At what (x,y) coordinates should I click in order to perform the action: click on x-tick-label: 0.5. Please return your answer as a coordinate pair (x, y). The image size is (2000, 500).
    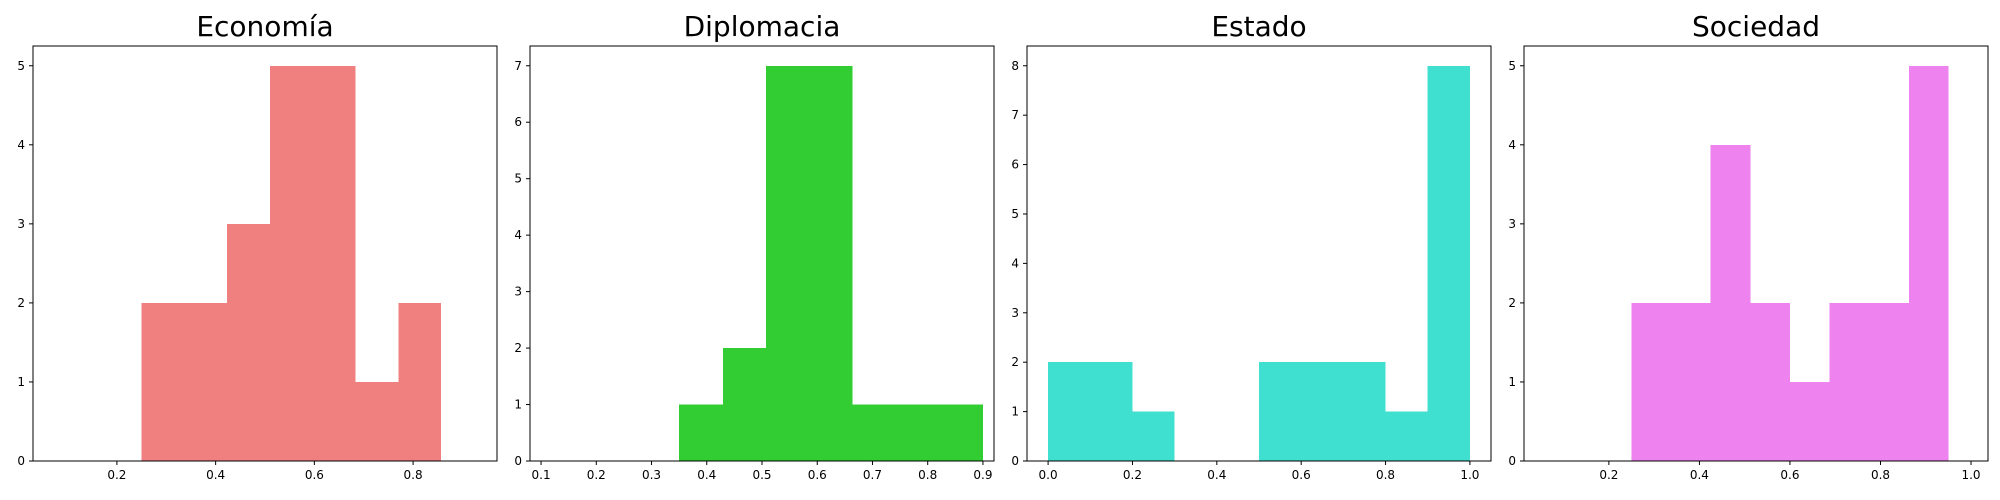
    Looking at the image, I should click on (761, 475).